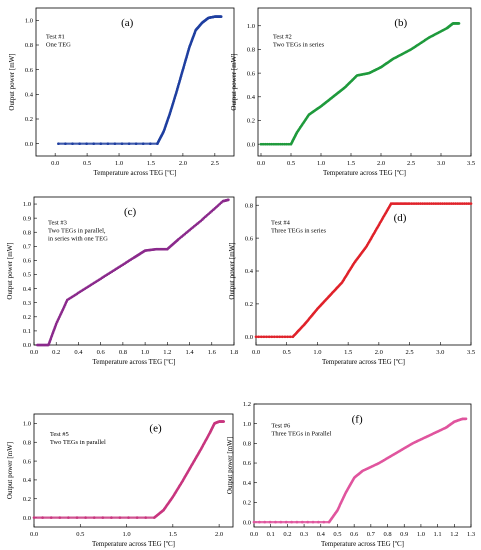  What do you see at coordinates (304, 534) in the screenshot?
I see `x-tick-label: 0.3` at bounding box center [304, 534].